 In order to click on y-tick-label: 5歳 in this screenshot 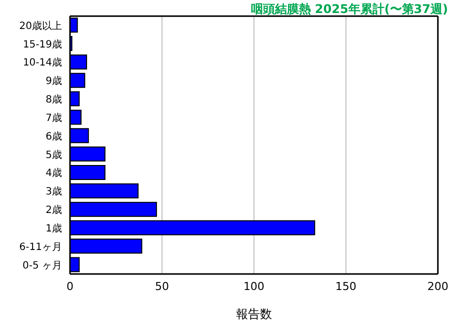, I will do `click(54, 154)`.